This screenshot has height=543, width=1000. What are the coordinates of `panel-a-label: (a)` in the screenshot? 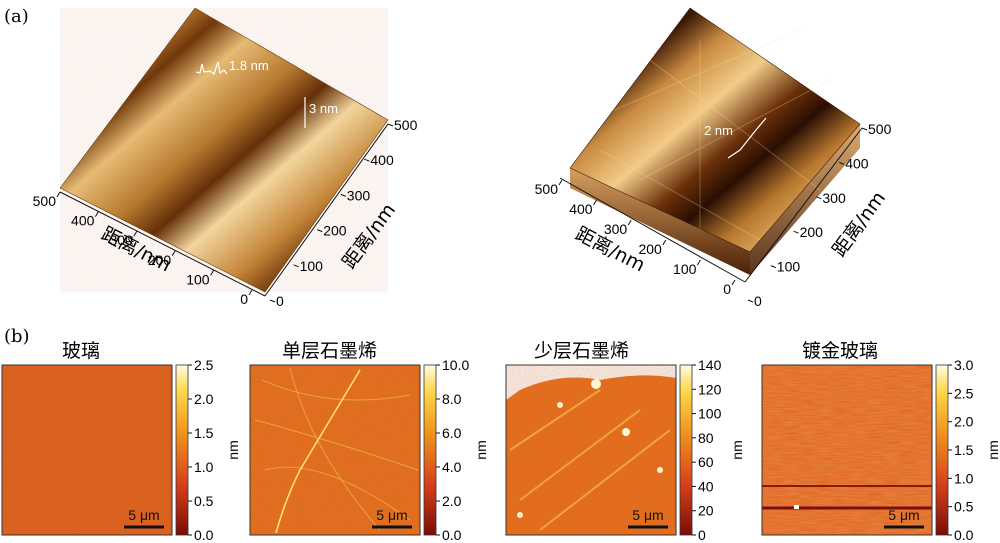 It's located at (16, 16).